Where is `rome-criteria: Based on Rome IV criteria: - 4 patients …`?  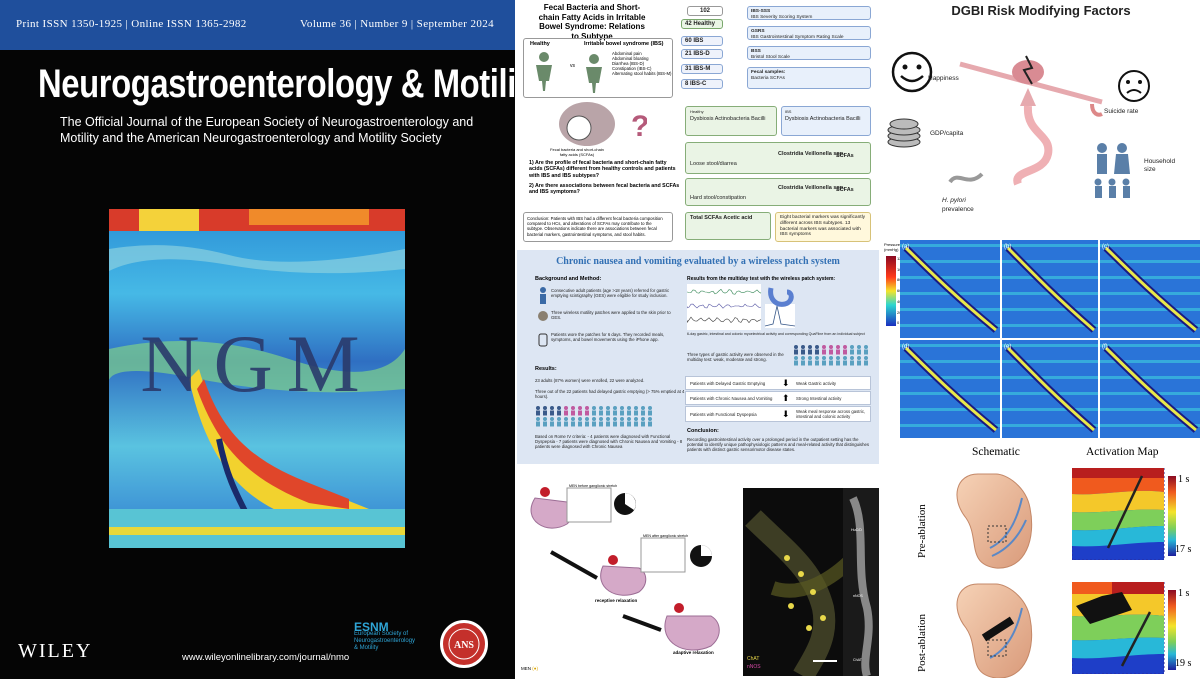 rome-criteria: Based on Rome IV criteria: - 4 patients … is located at coordinates (610, 442).